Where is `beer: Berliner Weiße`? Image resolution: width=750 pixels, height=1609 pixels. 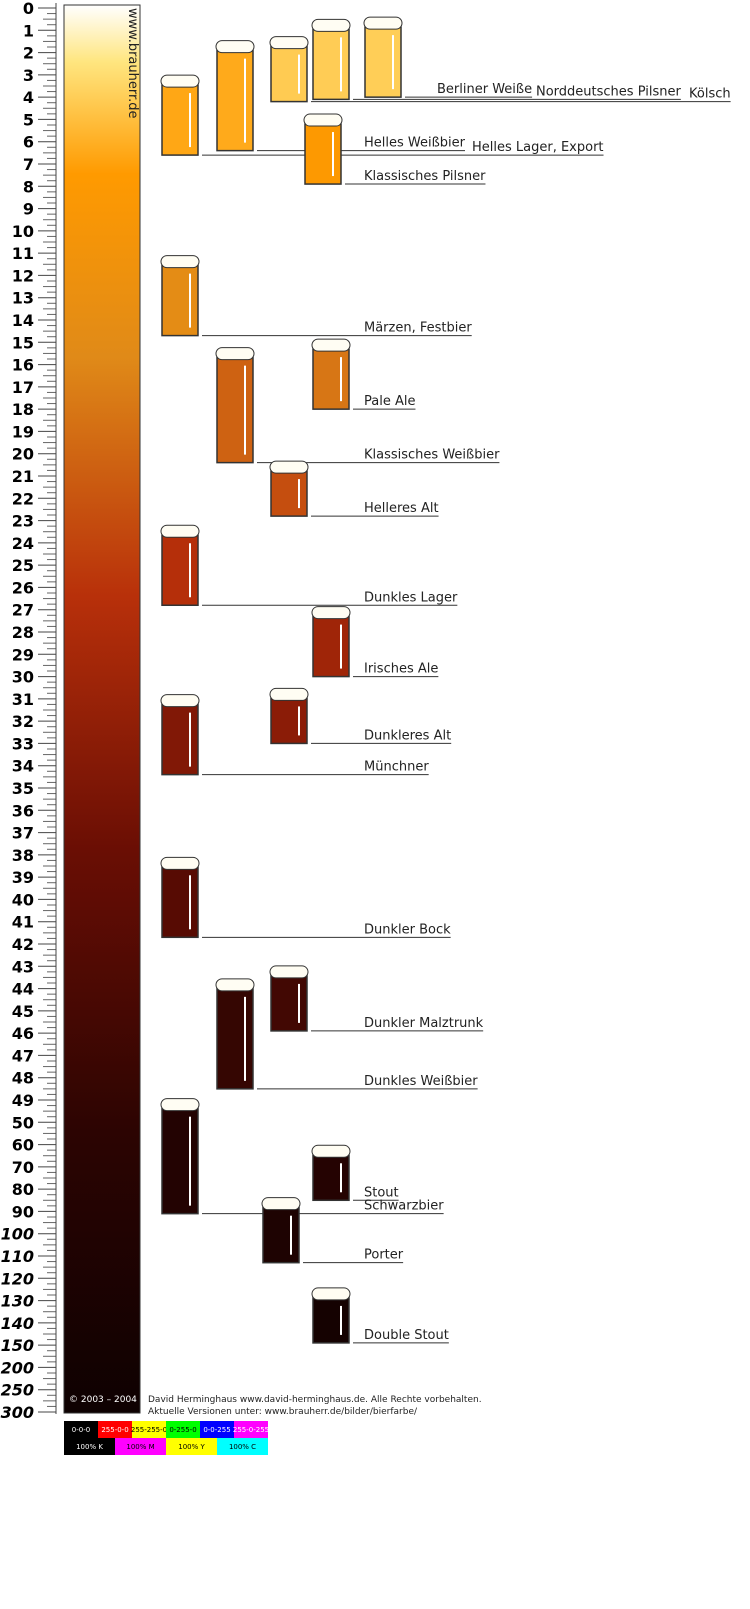 beer: Berliner Weiße is located at coordinates (448, 57).